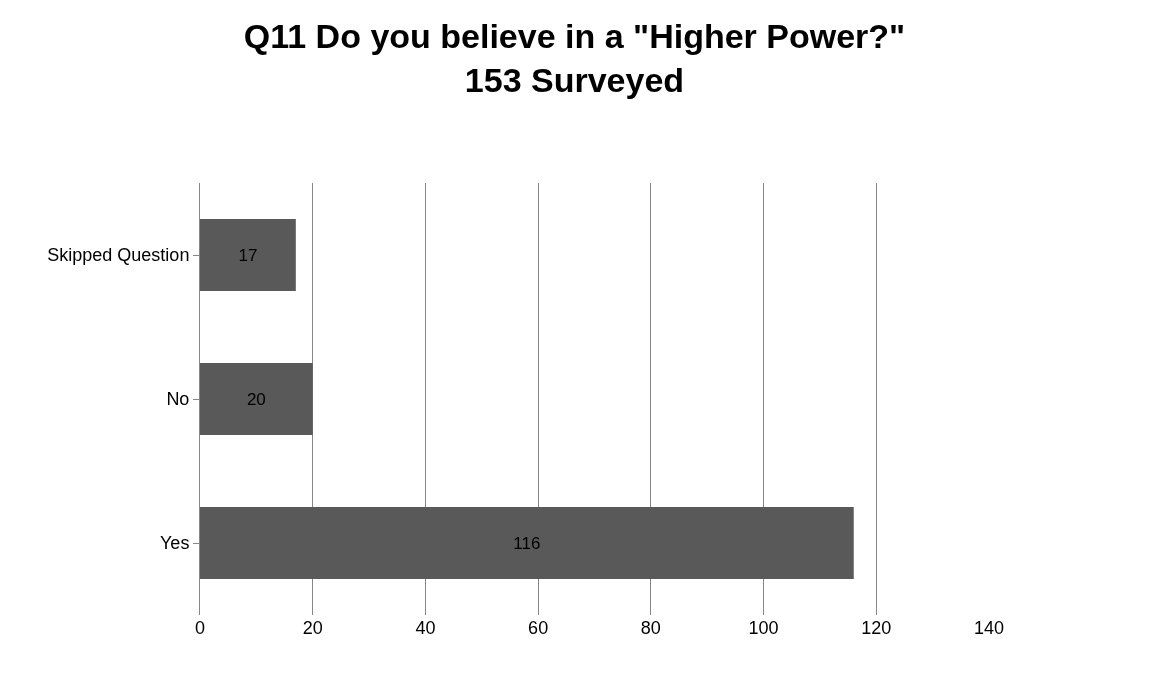 Image resolution: width=1149 pixels, height=679 pixels. Describe the element at coordinates (574, 57) in the screenshot. I see `chart-title: Q11 Do you believe in a "Higher Power?" 153 Surveyed` at that location.